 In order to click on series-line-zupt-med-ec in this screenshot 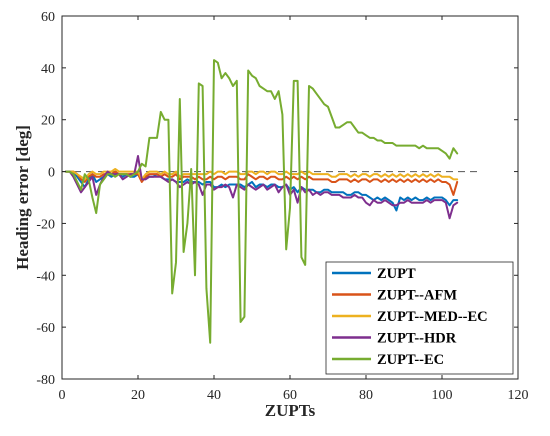, I will do `click(261, 174)`.